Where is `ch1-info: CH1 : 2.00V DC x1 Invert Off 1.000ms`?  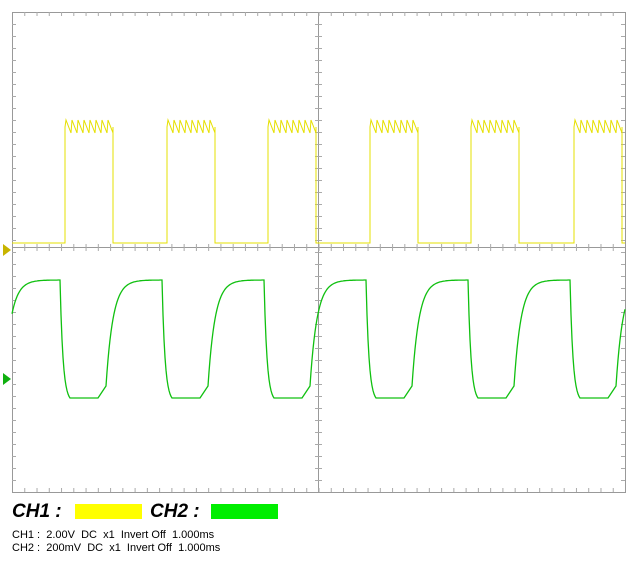
ch1-info: CH1 : 2.00V DC x1 Invert Off 1.000ms is located at coordinates (113, 535).